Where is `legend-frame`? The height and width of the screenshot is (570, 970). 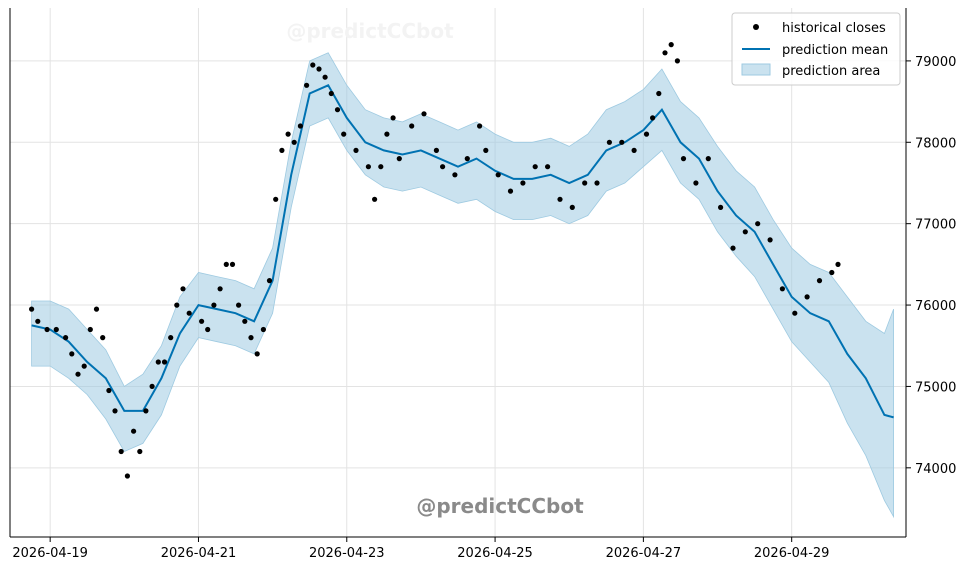
legend-frame is located at coordinates (816, 49).